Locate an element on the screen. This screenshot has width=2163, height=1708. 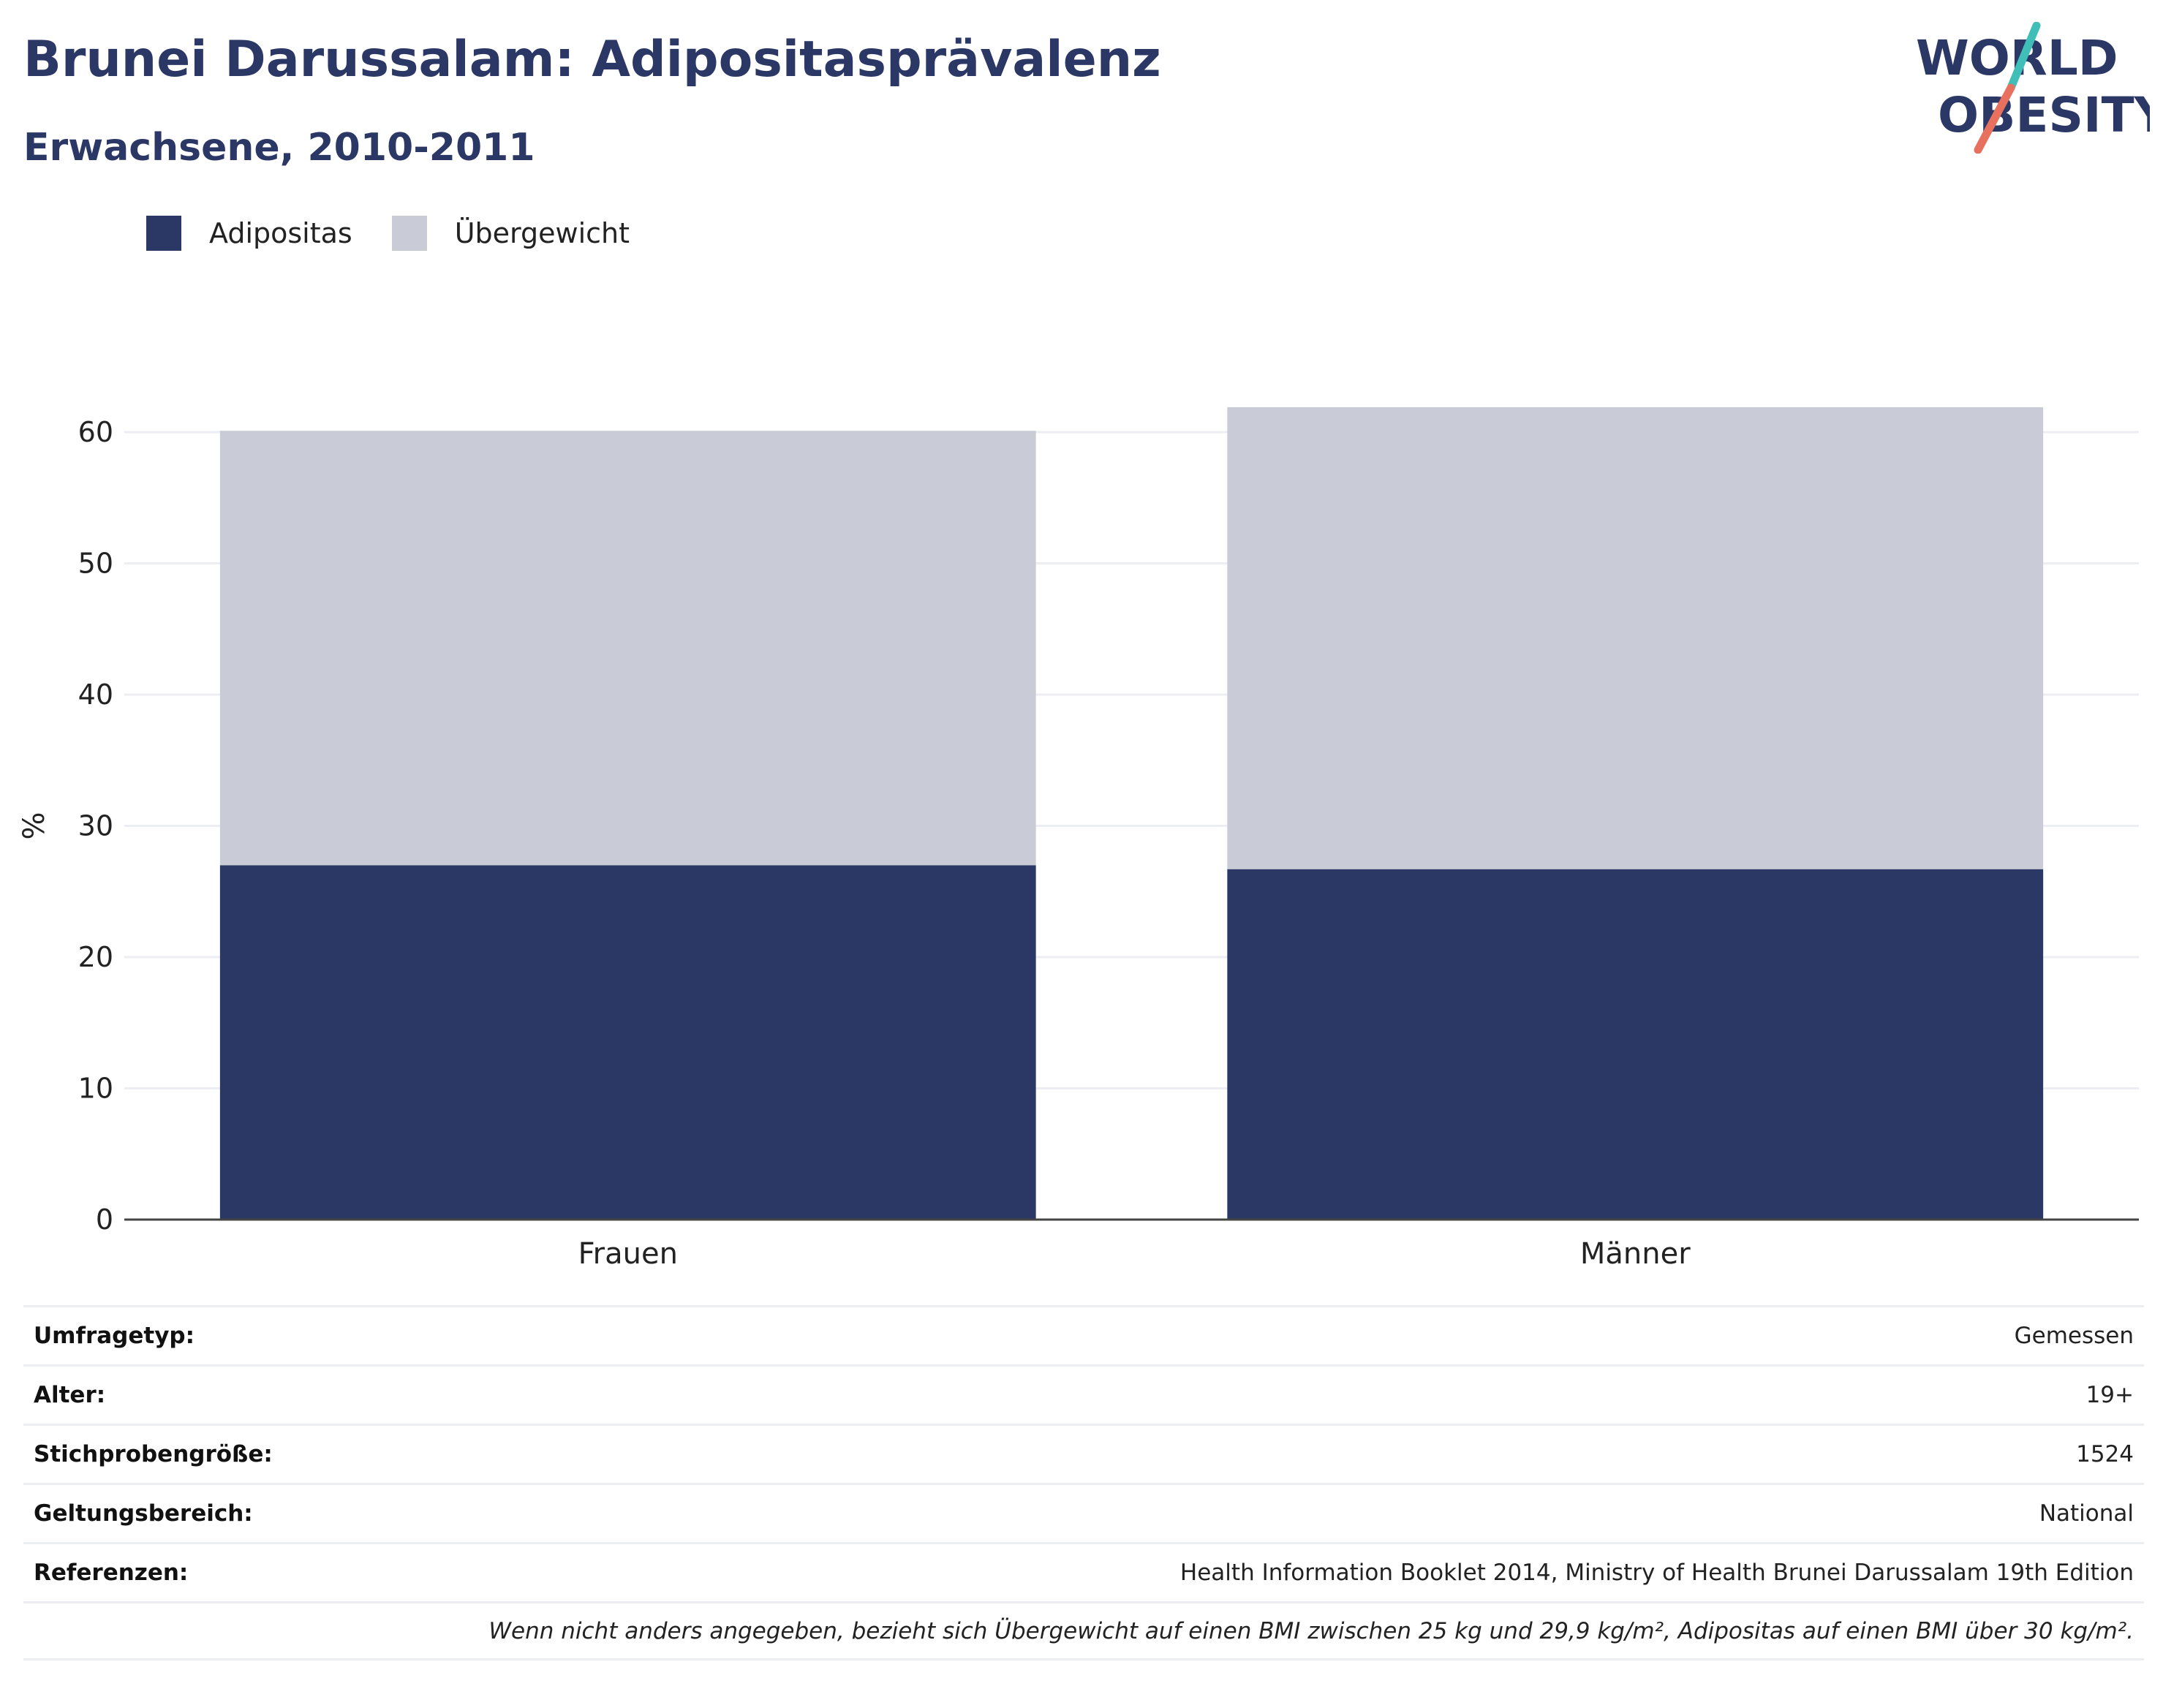
world-obesity-logo: WORLD OBESITY is located at coordinates (2033, 88).